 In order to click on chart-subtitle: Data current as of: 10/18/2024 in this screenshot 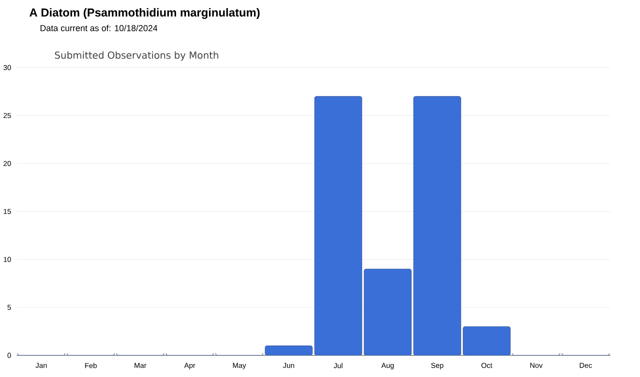, I will do `click(99, 28)`.